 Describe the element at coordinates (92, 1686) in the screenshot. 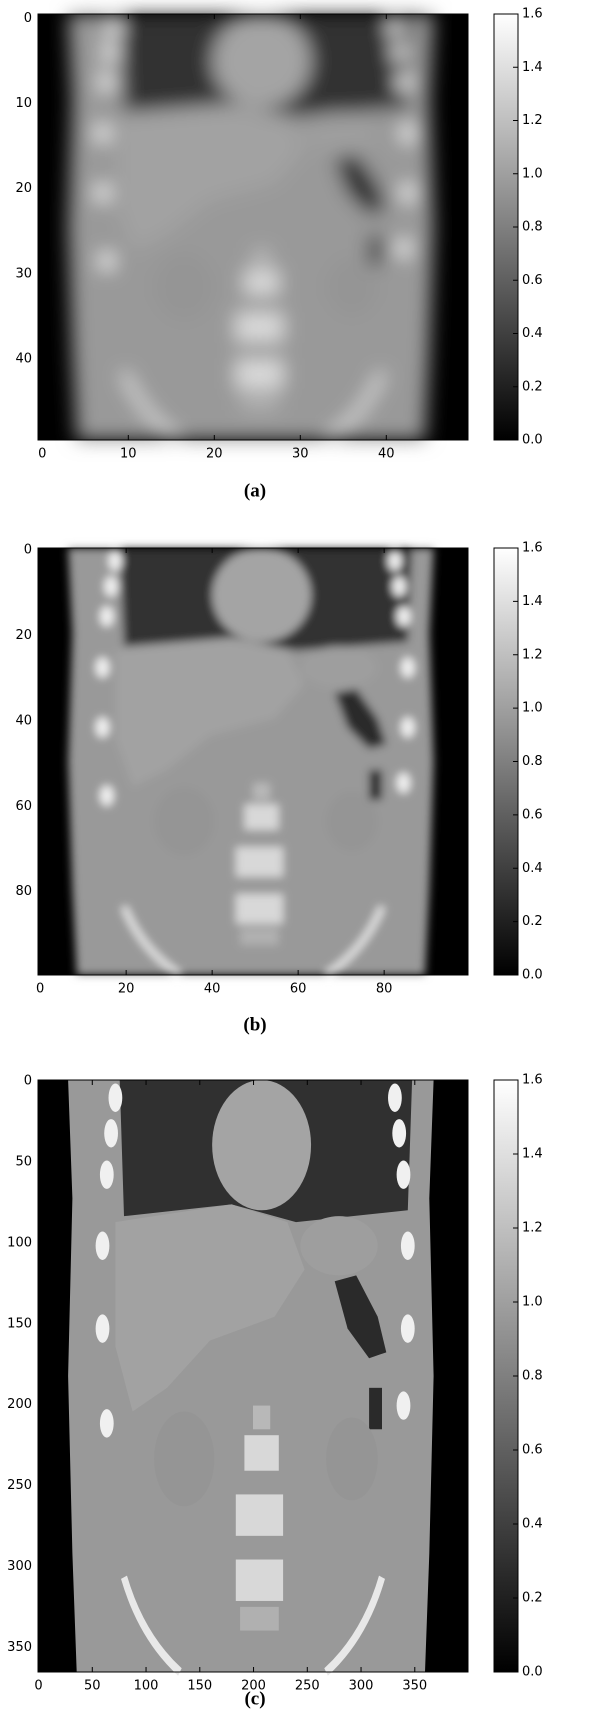

I see `x-tick-label: 50` at that location.